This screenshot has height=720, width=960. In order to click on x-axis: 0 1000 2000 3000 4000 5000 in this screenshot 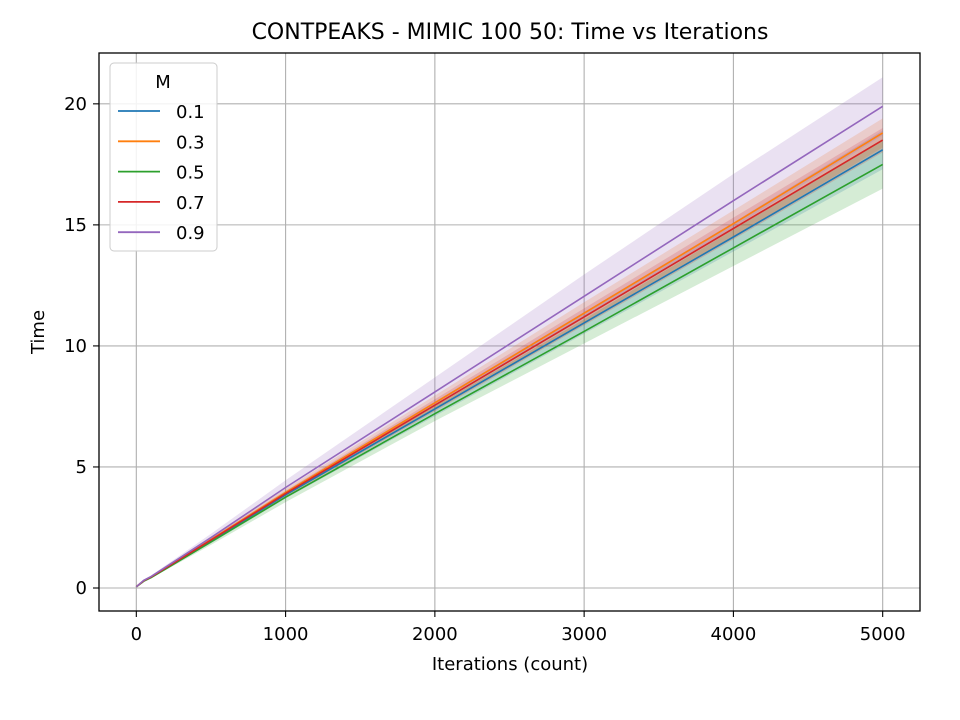, I will do `click(518, 628)`.